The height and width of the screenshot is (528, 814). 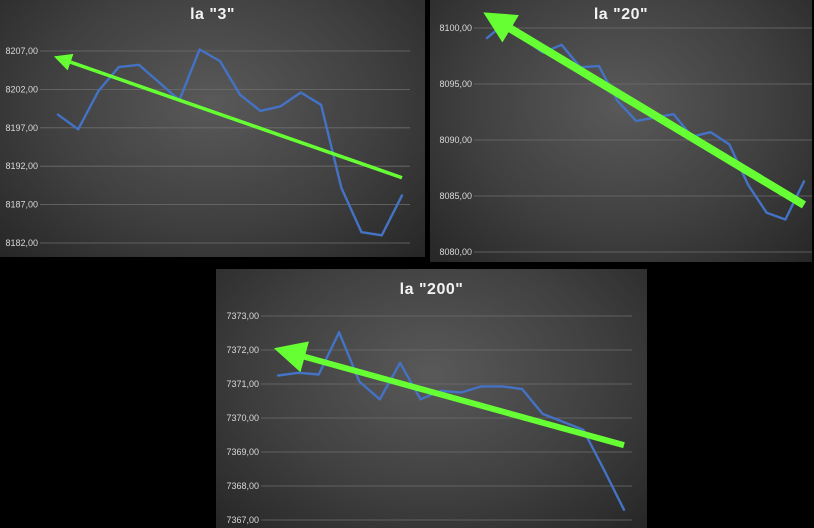 What do you see at coordinates (621, 14) in the screenshot?
I see `chart-title-20: la "20"` at bounding box center [621, 14].